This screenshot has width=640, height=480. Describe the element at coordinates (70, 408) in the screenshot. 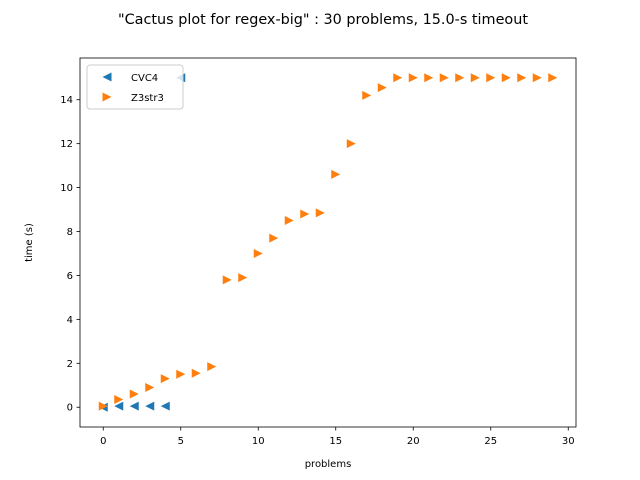

I see `y-tick-label: 0` at that location.